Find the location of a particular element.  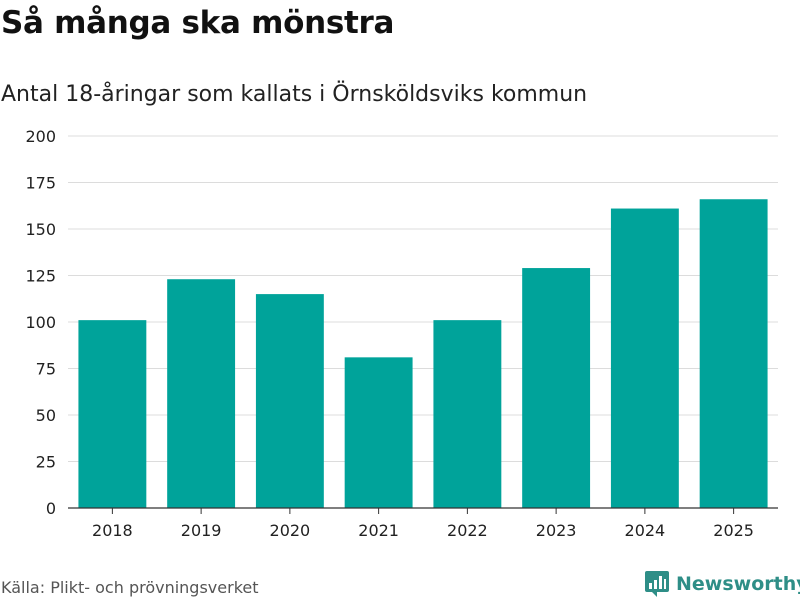

y-tick-label: 25 is located at coordinates (46, 462).